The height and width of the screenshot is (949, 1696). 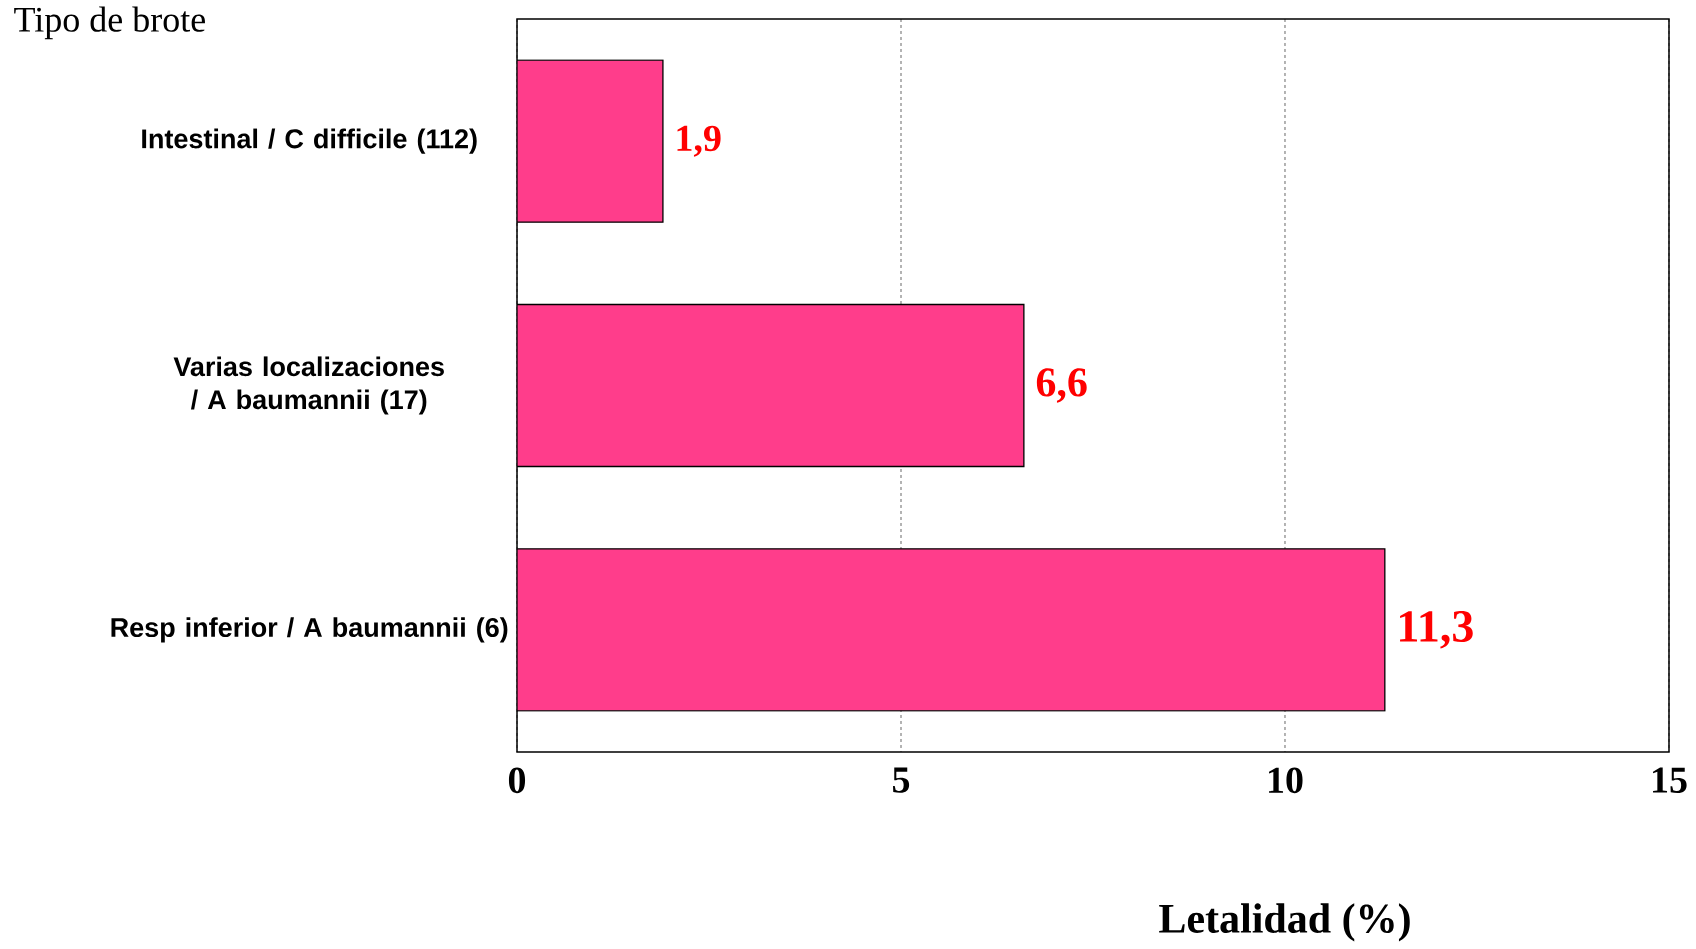 I want to click on data-label: 11,3, so click(x=1436, y=630).